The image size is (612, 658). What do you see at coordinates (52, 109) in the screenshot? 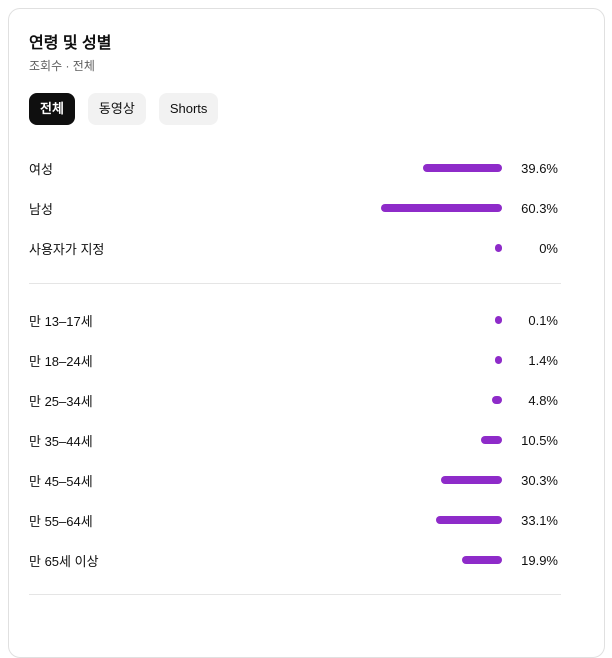
I see `tab-all: 전체` at bounding box center [52, 109].